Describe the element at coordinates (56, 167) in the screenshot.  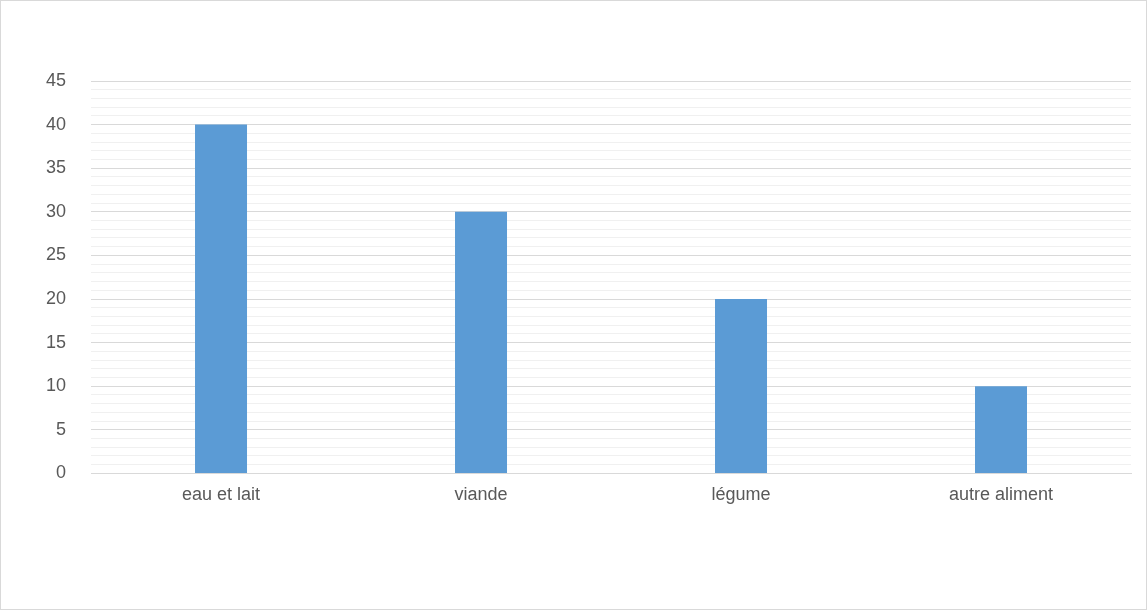
I see `y-tick-label: 35` at that location.